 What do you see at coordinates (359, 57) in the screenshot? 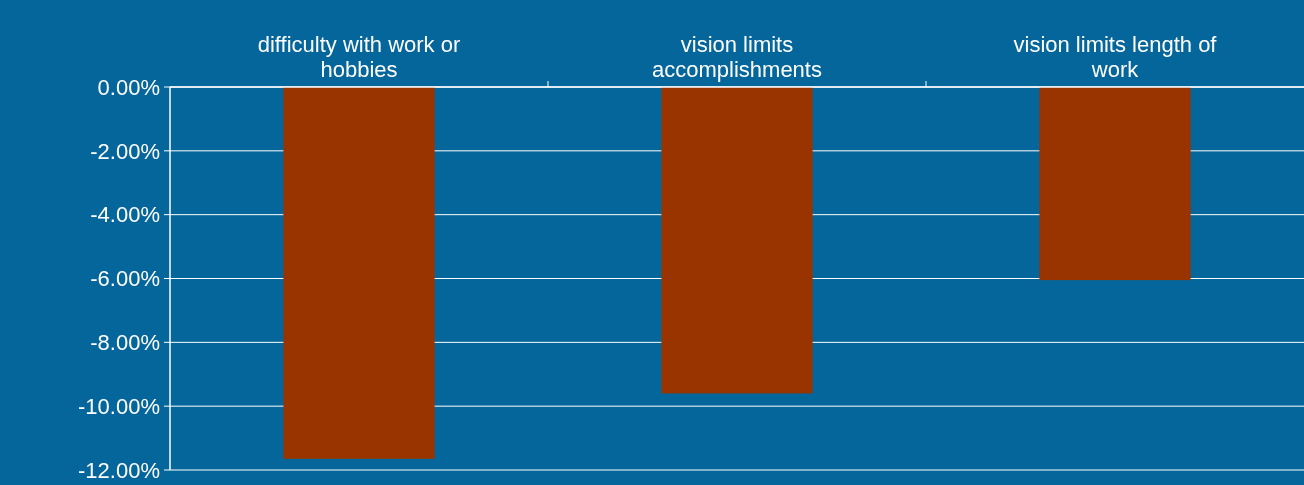
I see `x-tick-label: difficulty with work or hobbies` at bounding box center [359, 57].